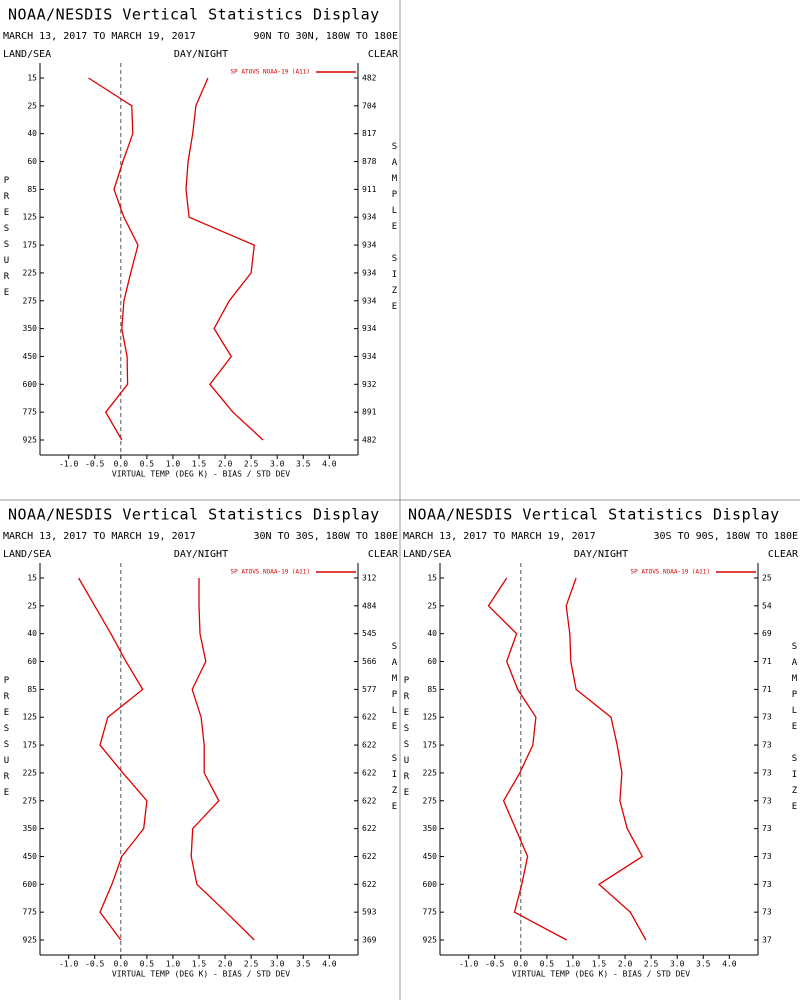  I want to click on sample-size: 878, so click(369, 161).